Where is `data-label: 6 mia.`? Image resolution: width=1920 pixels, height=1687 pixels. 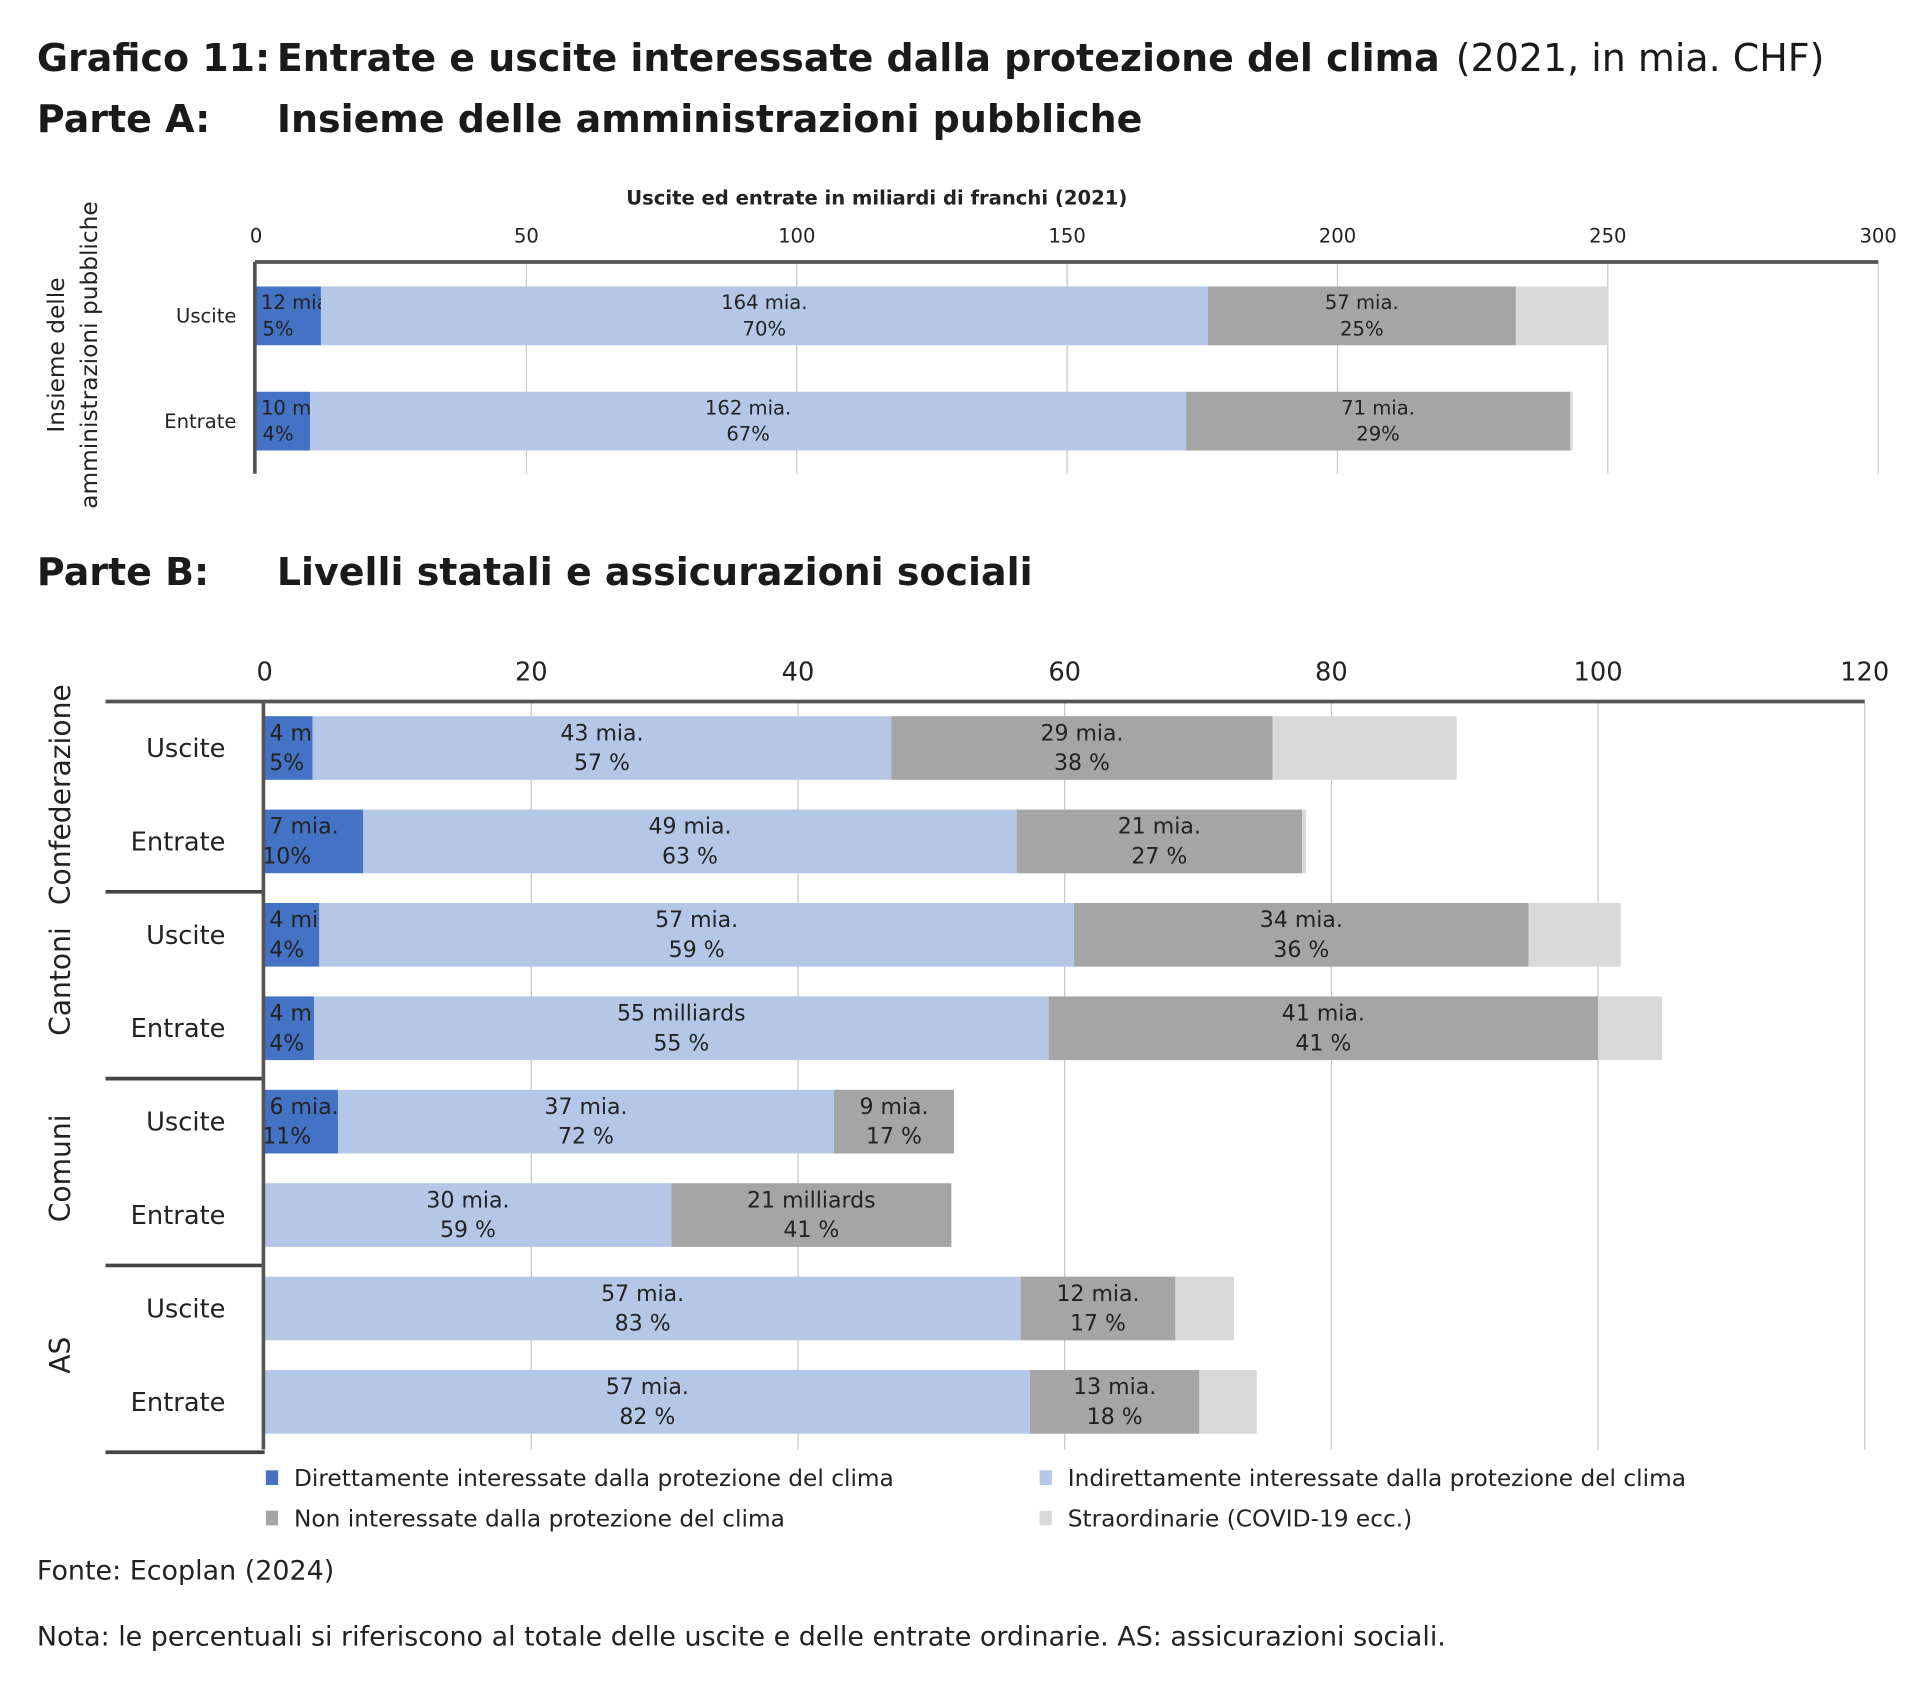
data-label: 6 mia. is located at coordinates (304, 1107).